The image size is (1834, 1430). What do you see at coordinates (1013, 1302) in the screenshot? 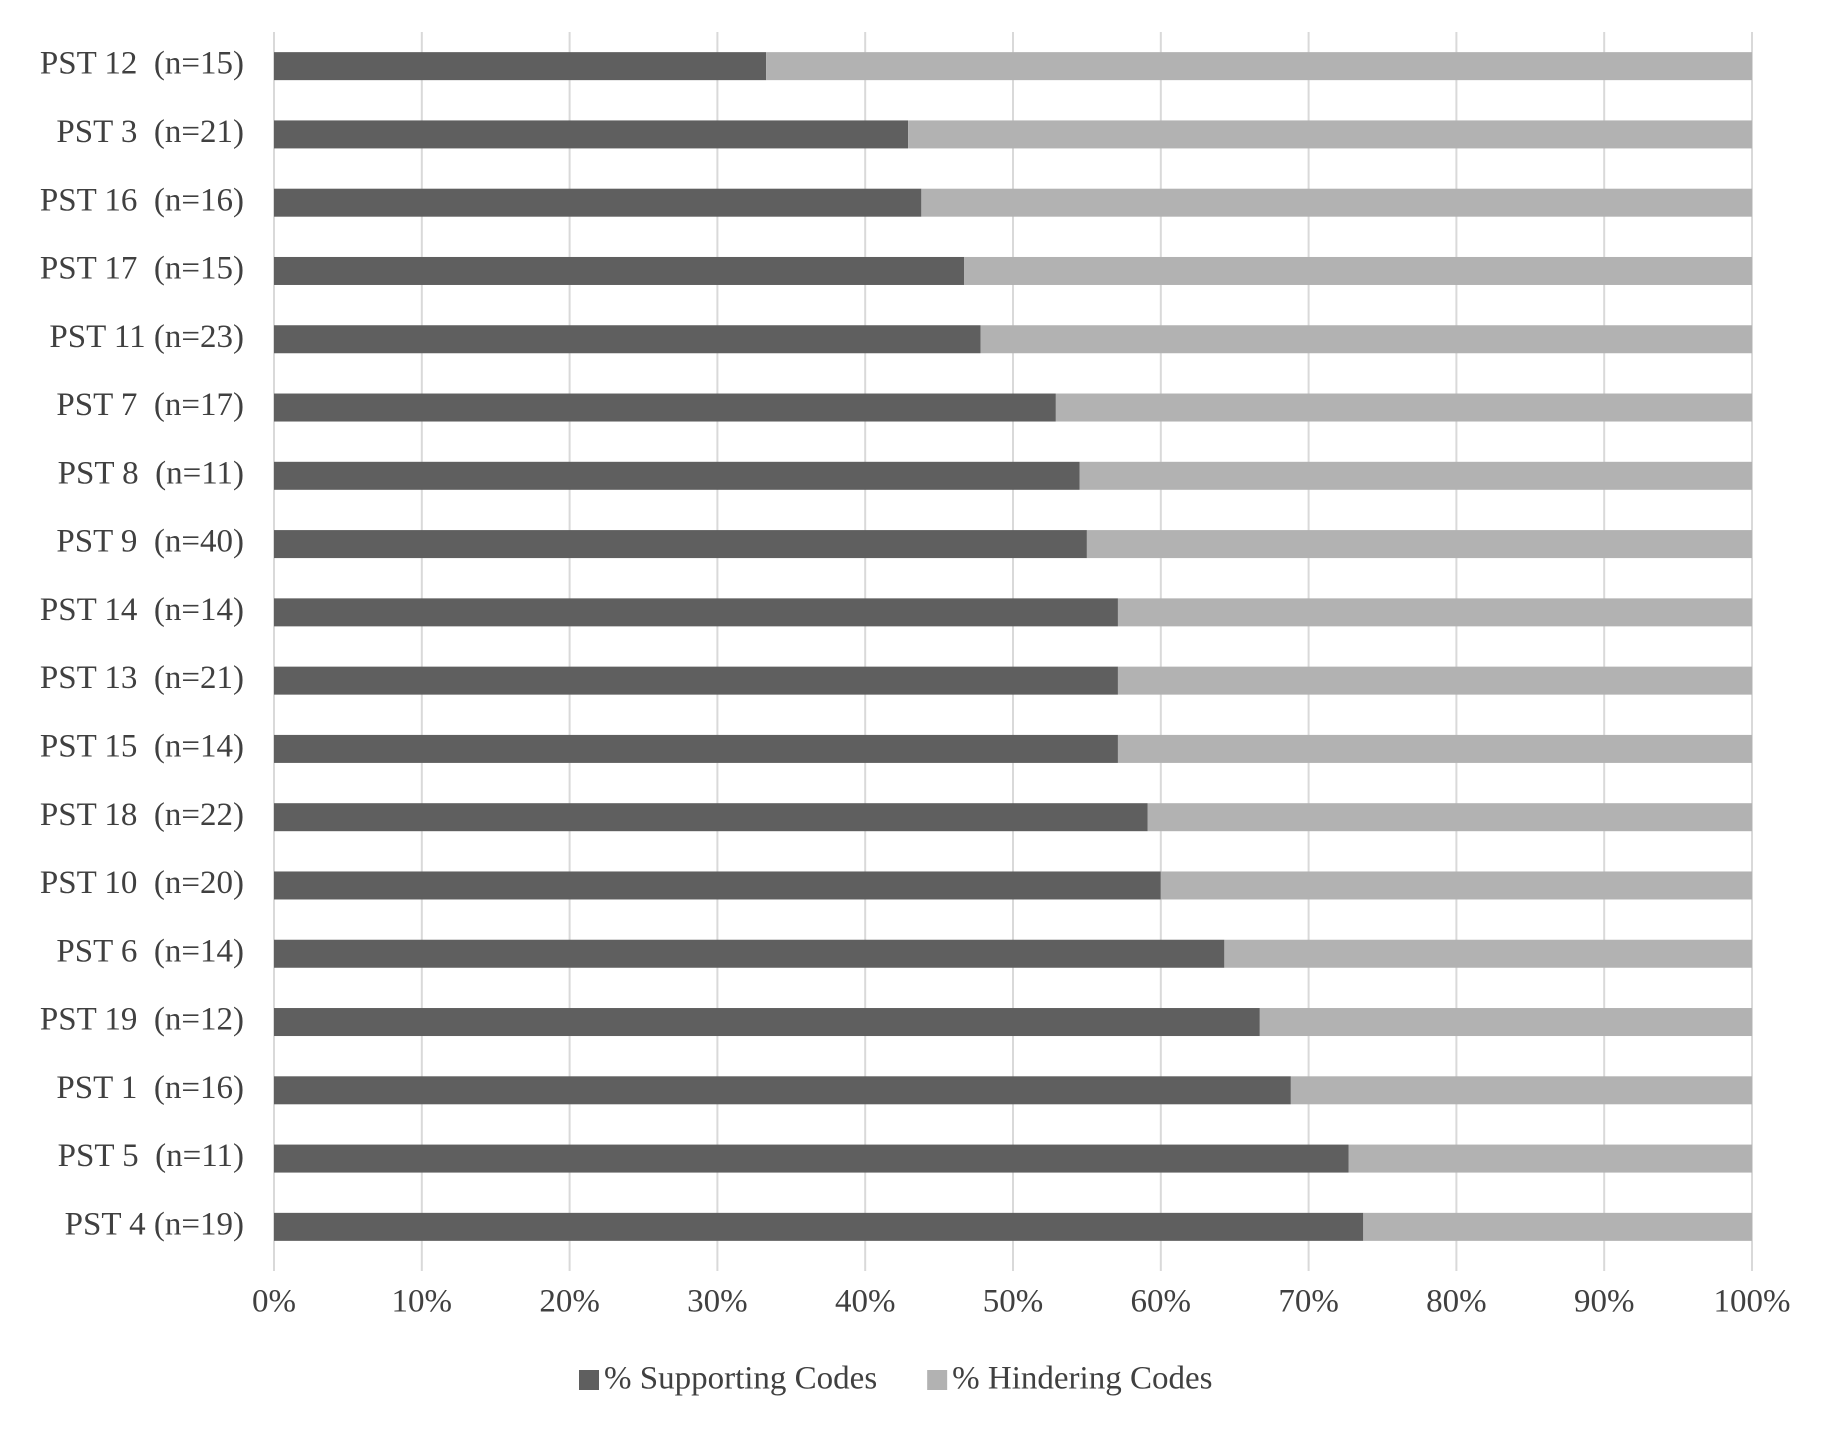
I see `x-tick-label: 50%` at bounding box center [1013, 1302].